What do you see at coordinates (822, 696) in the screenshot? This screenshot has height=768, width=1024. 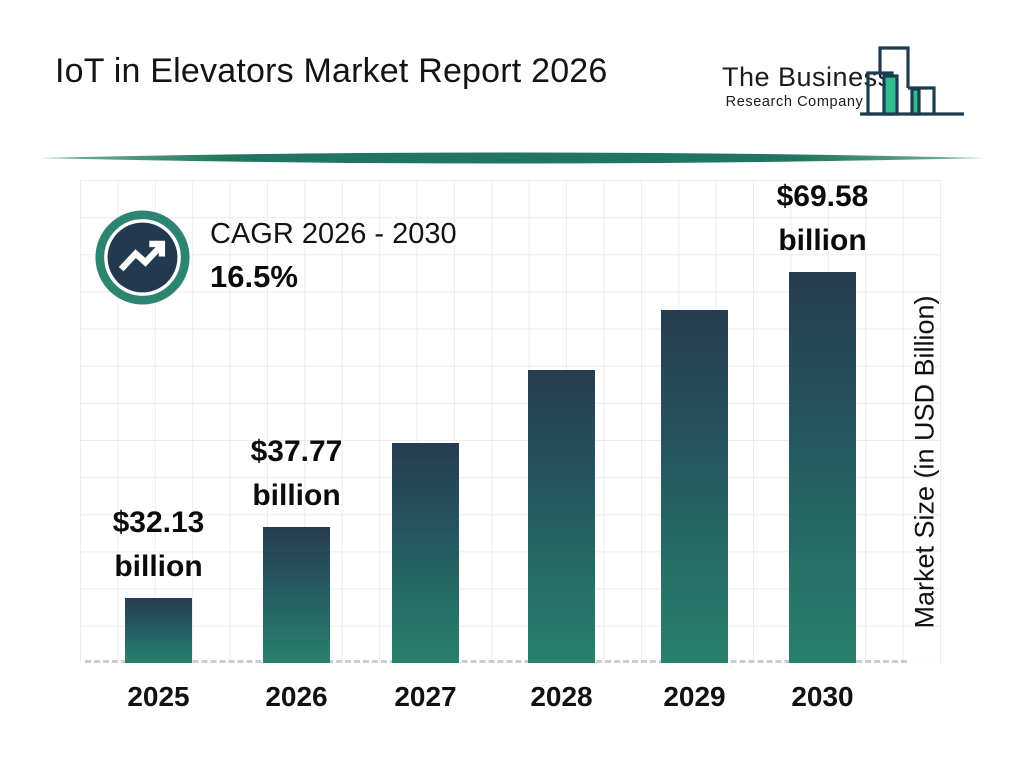 I see `x-tick-label-2030: 2030` at bounding box center [822, 696].